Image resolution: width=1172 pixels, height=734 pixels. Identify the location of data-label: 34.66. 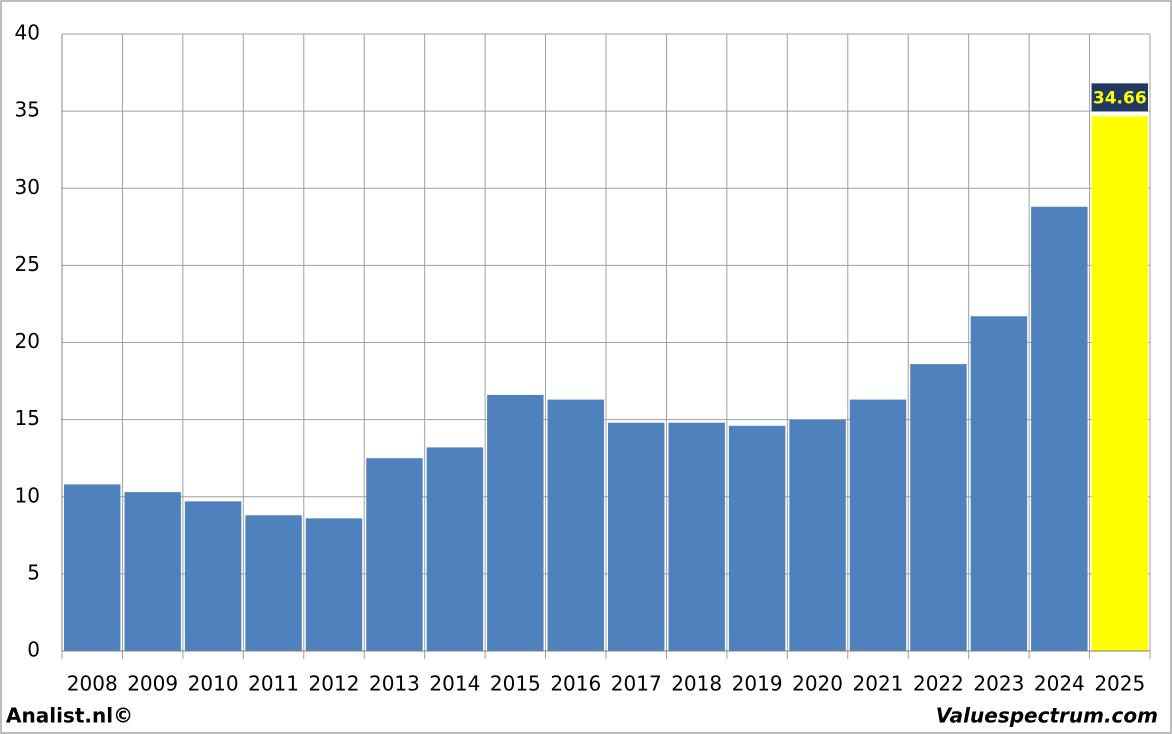
(1120, 98).